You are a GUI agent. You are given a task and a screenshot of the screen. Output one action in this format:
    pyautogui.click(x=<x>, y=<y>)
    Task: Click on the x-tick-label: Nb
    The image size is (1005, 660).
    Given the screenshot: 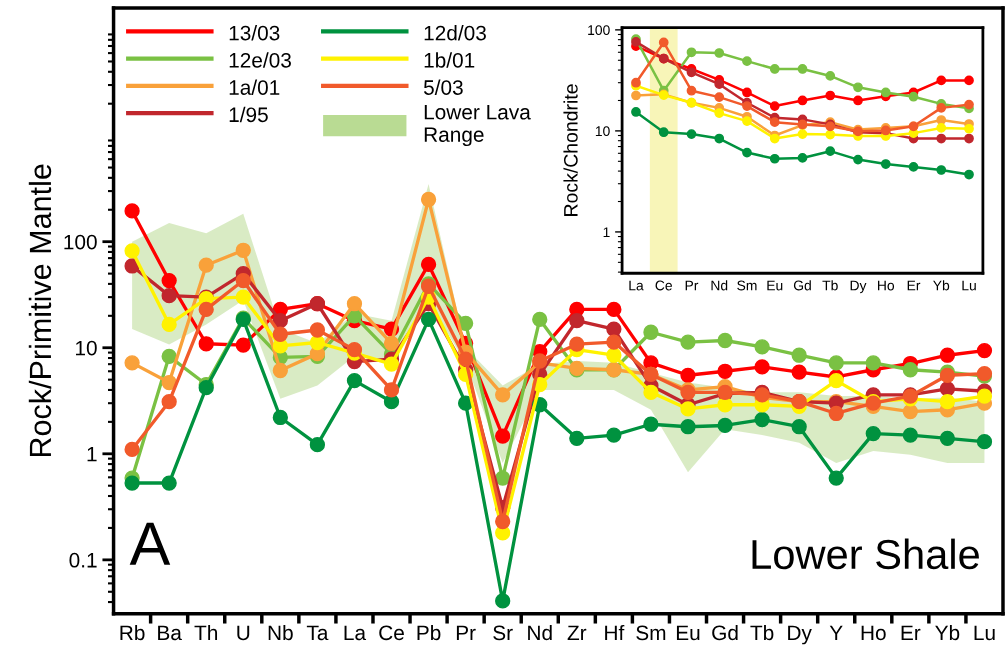 What is the action you would take?
    pyautogui.click(x=280, y=632)
    